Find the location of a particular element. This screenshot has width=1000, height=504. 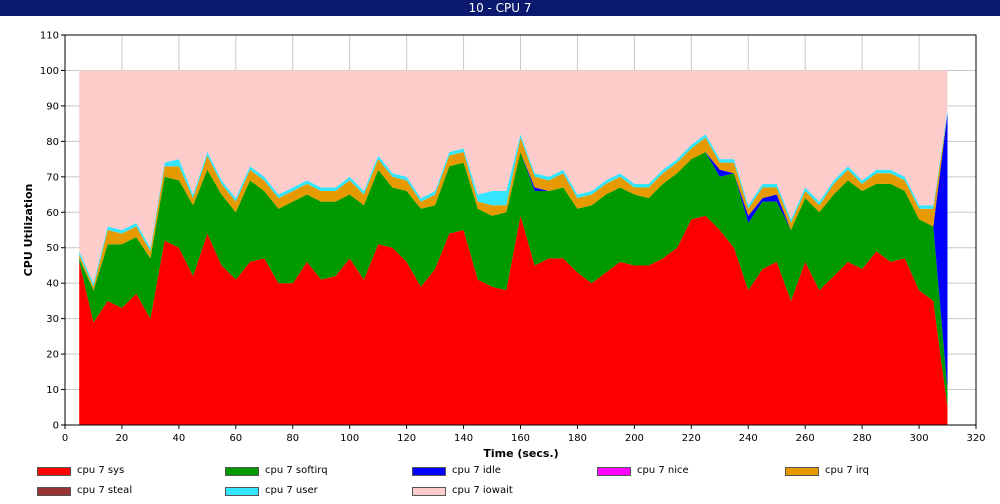

y-tick-label: 110 is located at coordinates (49, 36).